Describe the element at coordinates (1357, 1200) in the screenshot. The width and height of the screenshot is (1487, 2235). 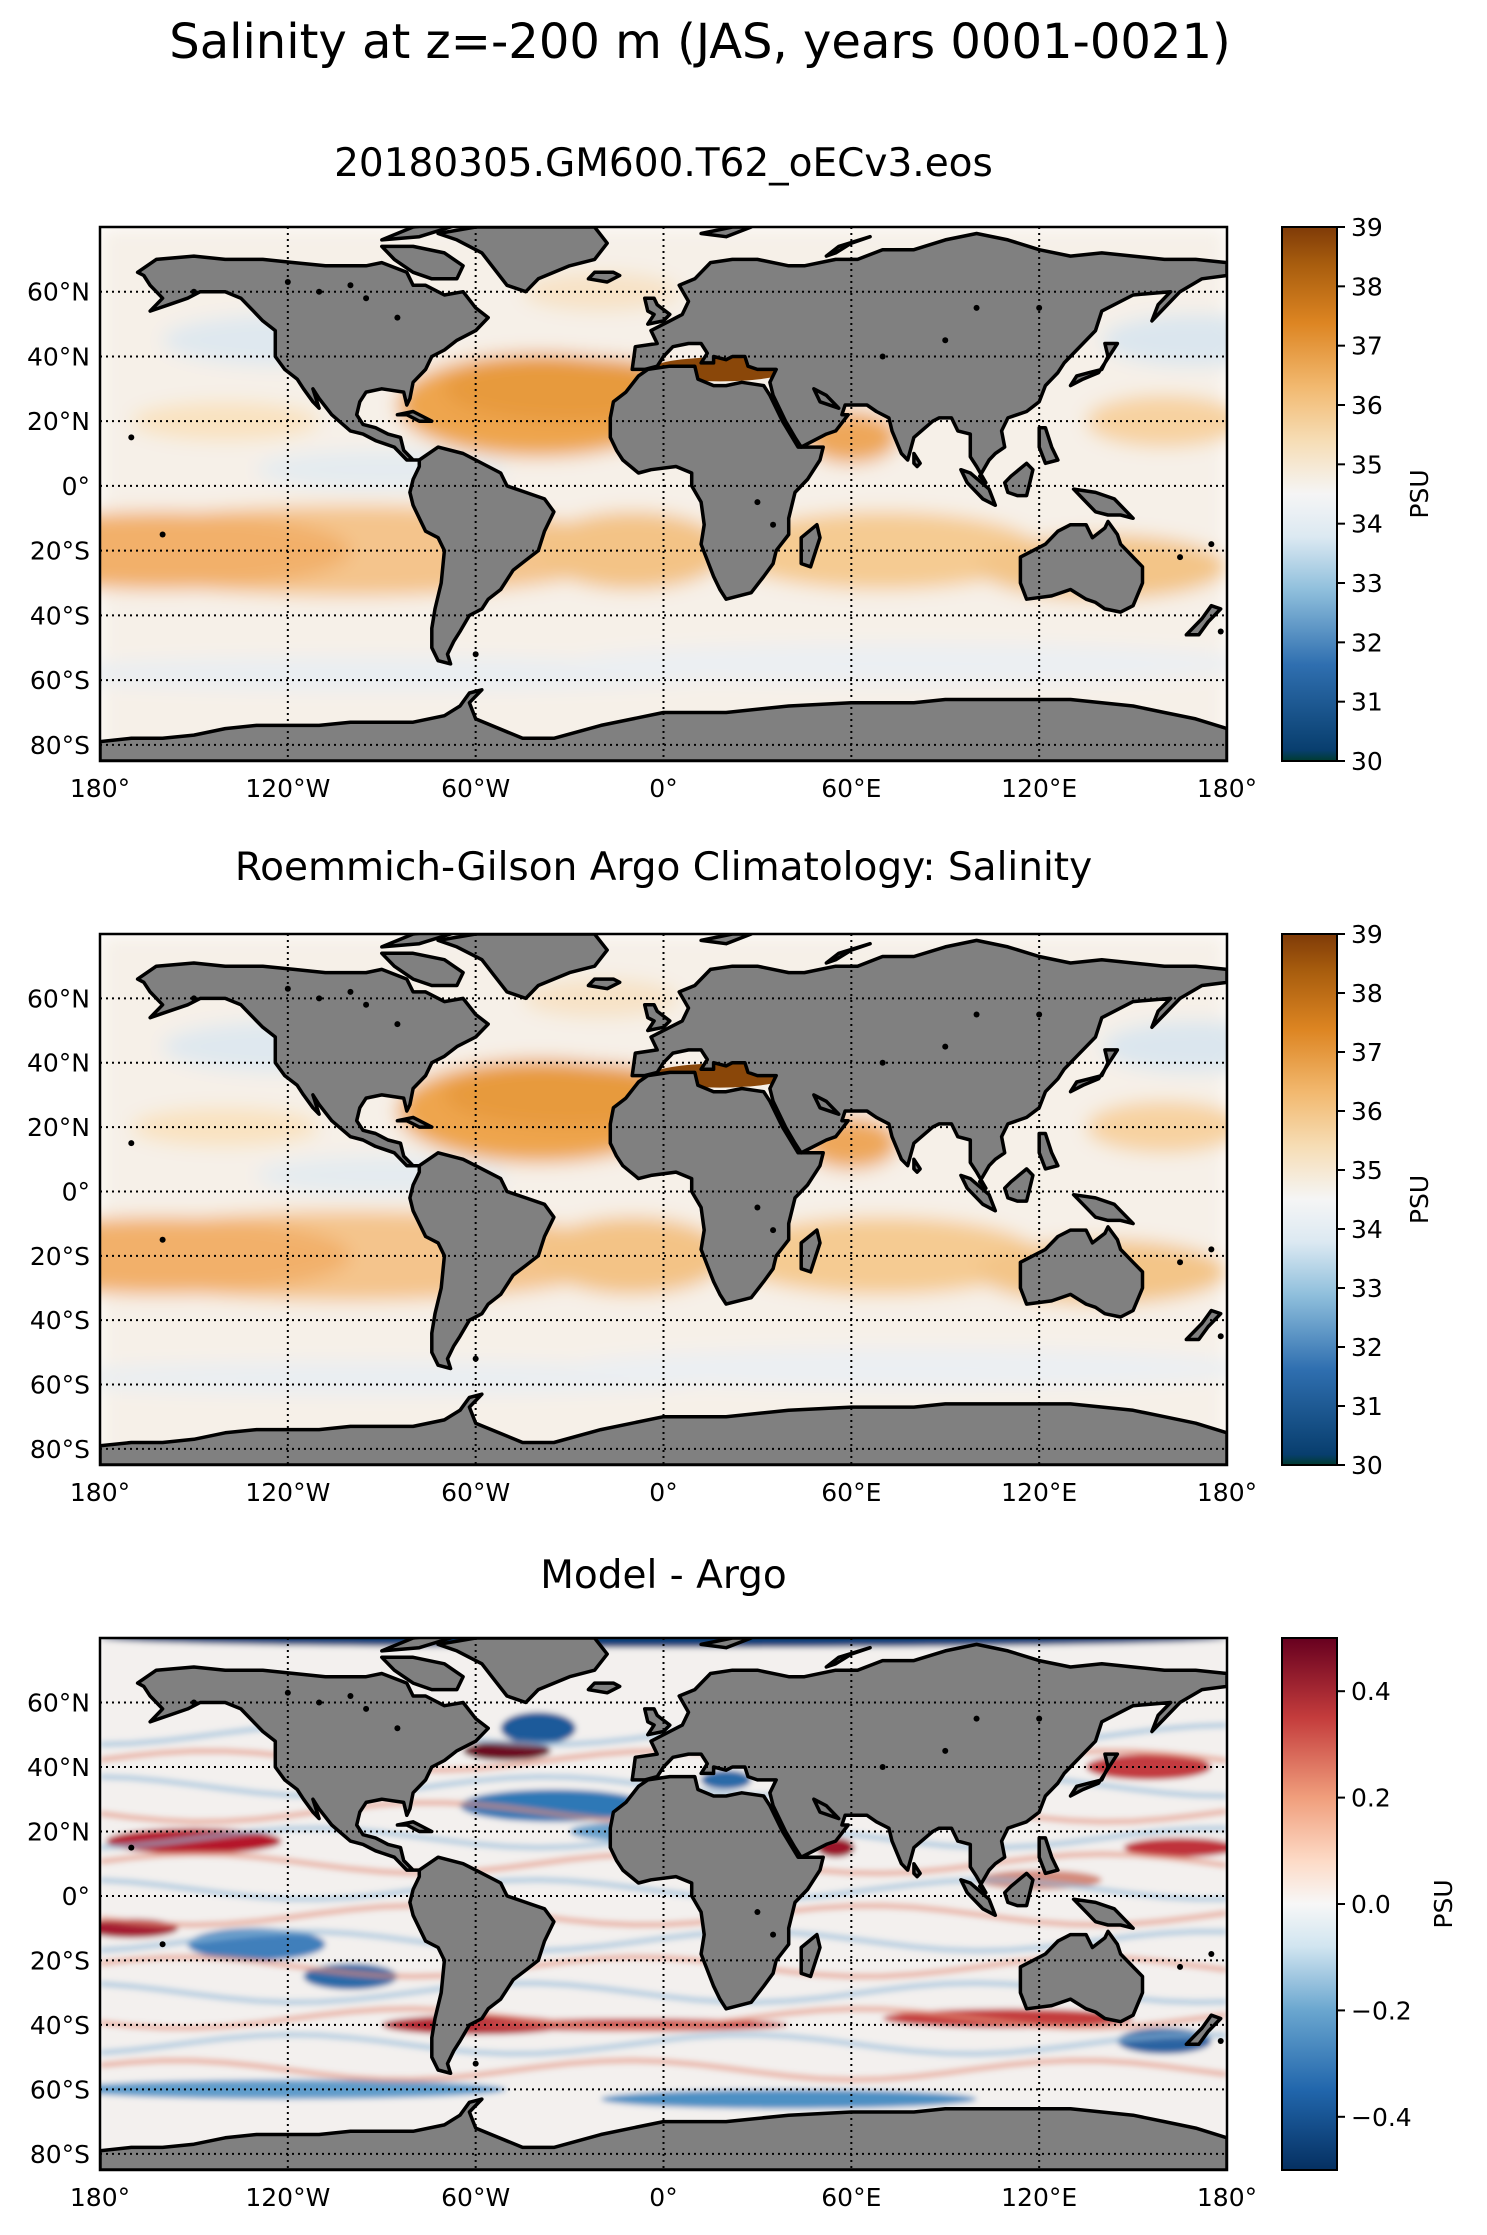
I see `colorbar: 30 31 32 33 34 35 36 37 38 39 PSU` at that location.